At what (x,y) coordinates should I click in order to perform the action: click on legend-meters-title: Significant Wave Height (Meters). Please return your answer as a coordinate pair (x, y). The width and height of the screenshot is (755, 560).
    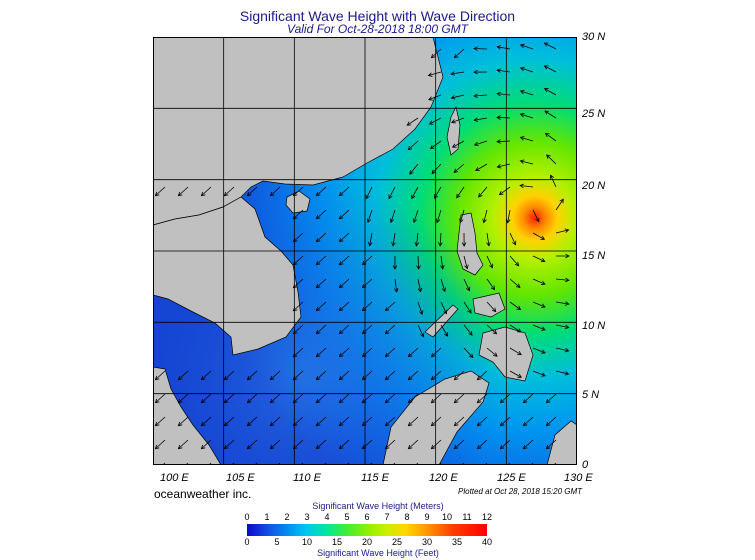
    Looking at the image, I should click on (378, 506).